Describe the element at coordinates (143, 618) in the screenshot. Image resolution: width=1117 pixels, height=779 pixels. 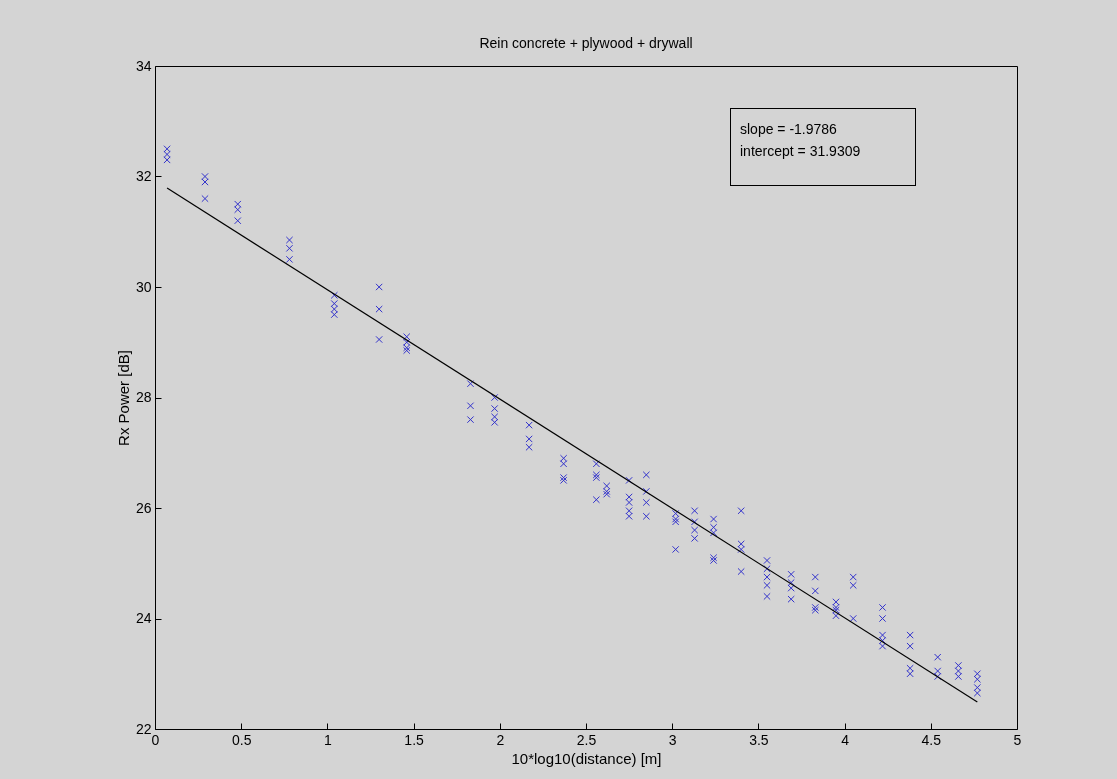
I see `y-tick-label: 24` at that location.